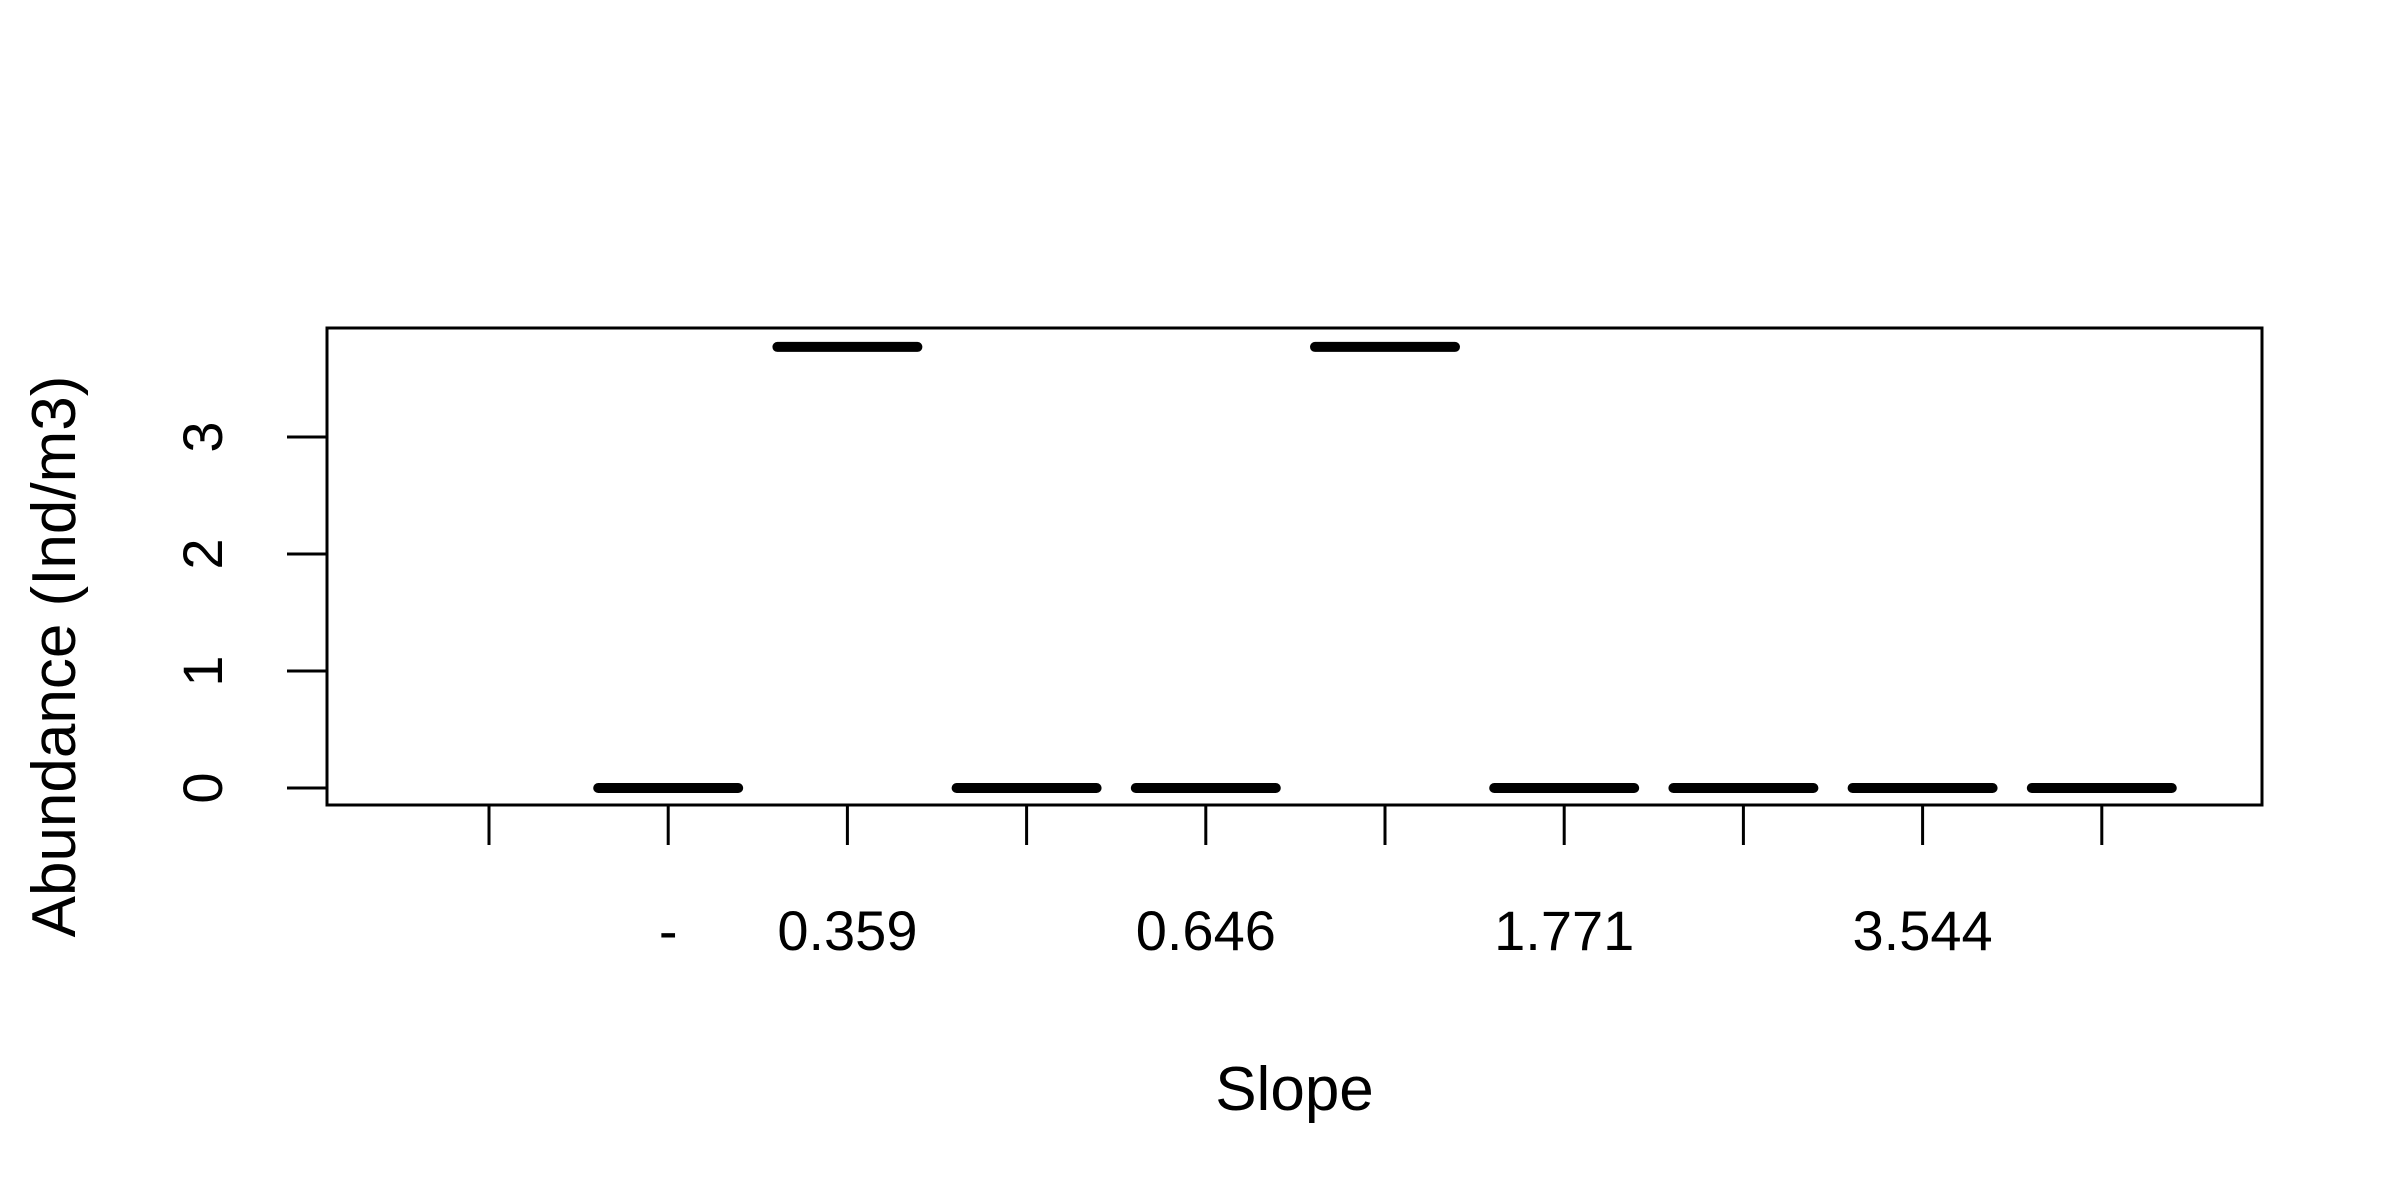 The width and height of the screenshot is (2400, 1200). Describe the element at coordinates (202, 787) in the screenshot. I see `y-tick-label-0: 0` at that location.